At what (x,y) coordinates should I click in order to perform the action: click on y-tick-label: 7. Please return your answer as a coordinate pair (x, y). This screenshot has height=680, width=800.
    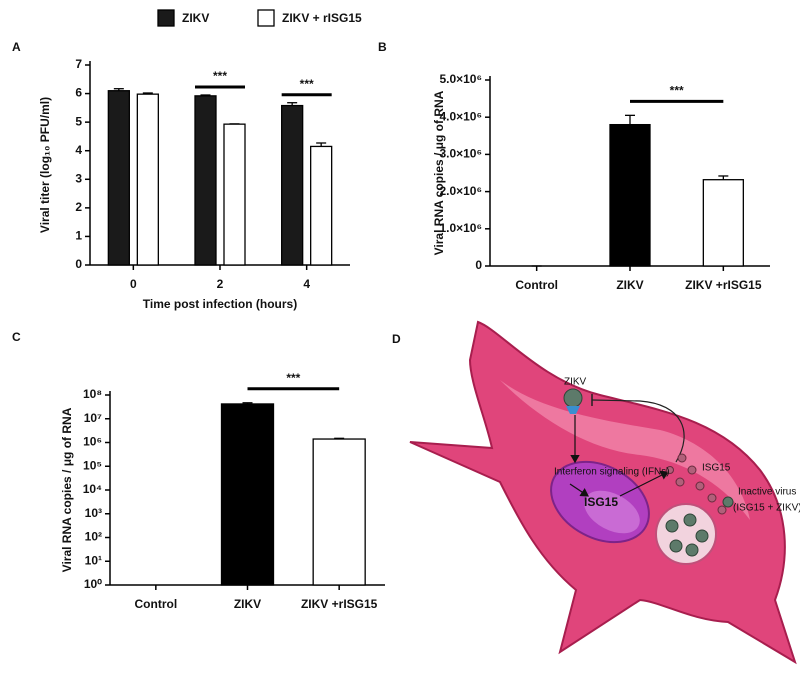
    Looking at the image, I should click on (78, 64).